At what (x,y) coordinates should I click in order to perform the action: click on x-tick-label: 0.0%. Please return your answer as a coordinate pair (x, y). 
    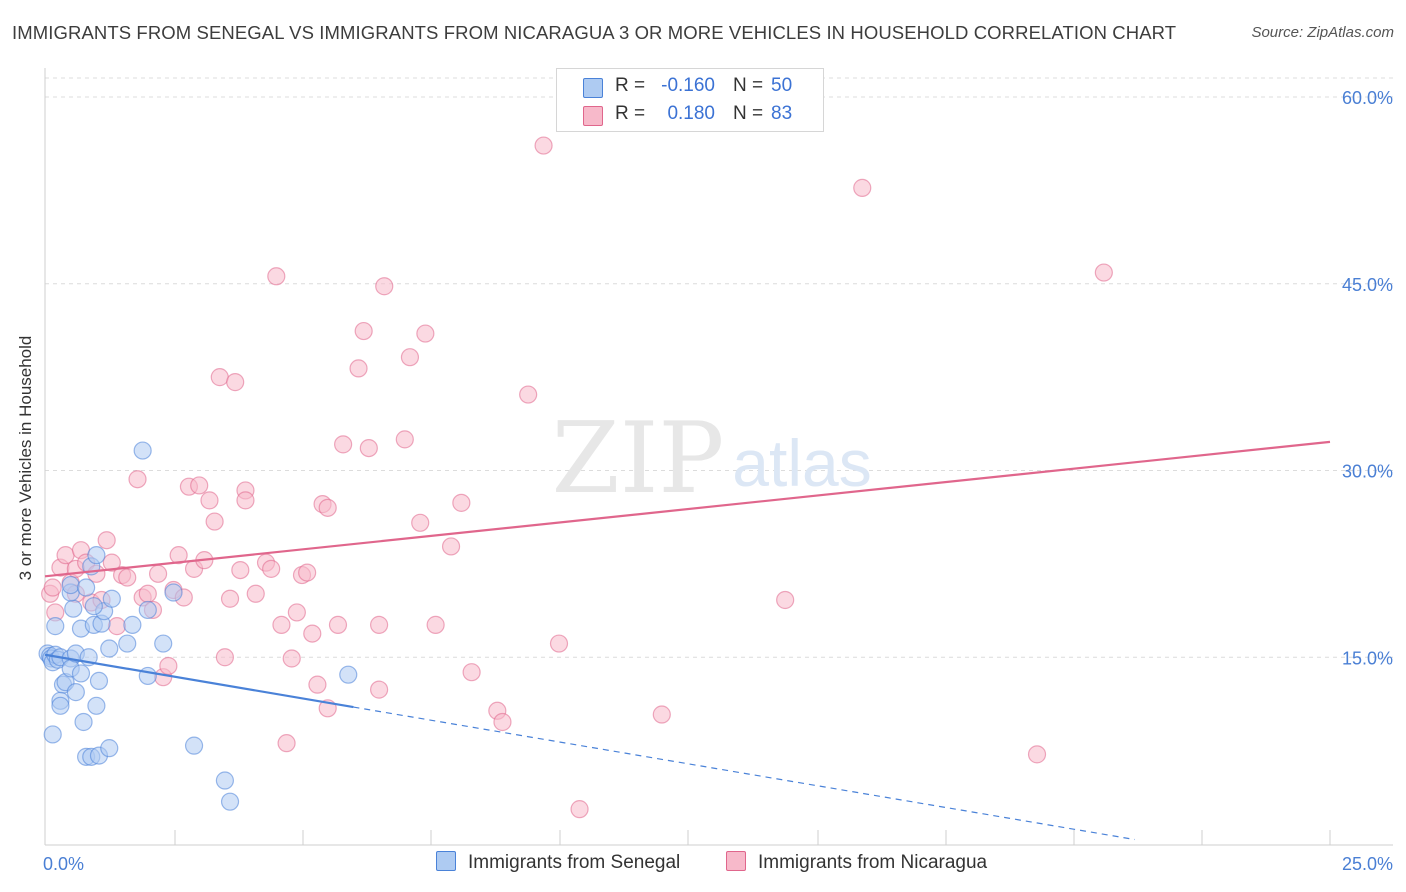
    Looking at the image, I should click on (63, 864).